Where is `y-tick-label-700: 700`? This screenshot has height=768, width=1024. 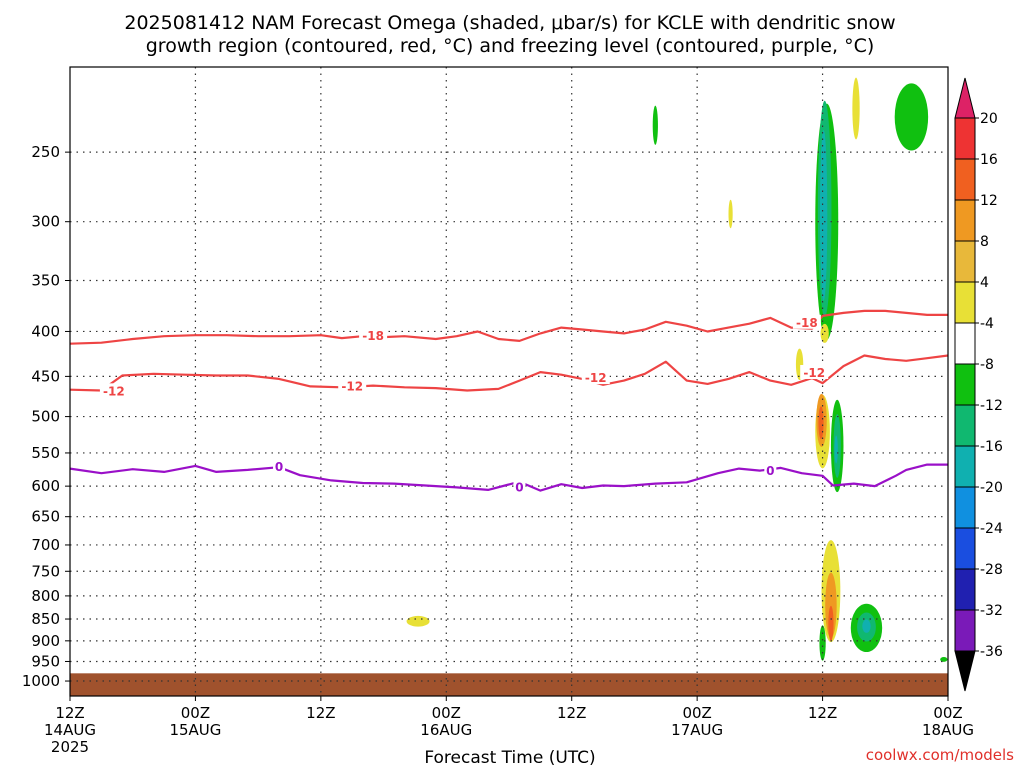
y-tick-label-700: 700 is located at coordinates (45, 545).